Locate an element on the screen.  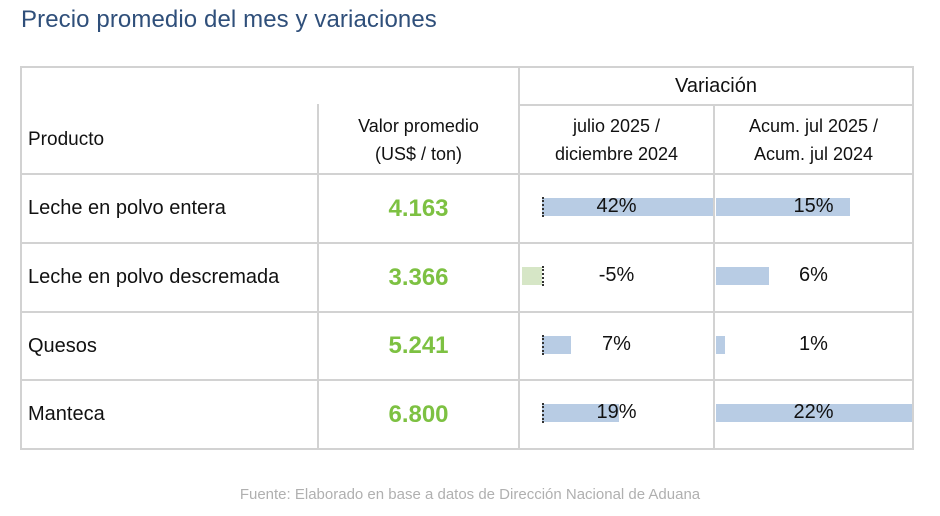
page-title: Precio promedio del mes y variaciones is located at coordinates (229, 19).